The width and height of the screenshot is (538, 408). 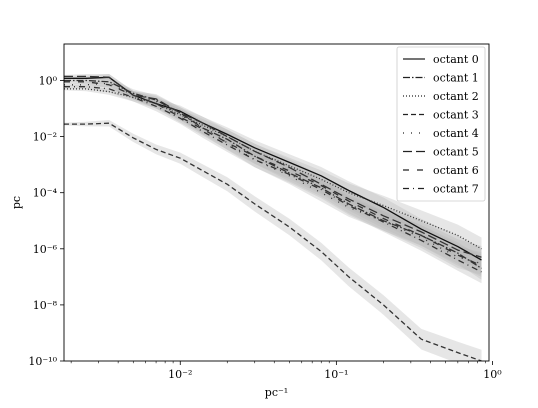 What do you see at coordinates (16, 202) in the screenshot?
I see `y-axis-label: pc` at bounding box center [16, 202].